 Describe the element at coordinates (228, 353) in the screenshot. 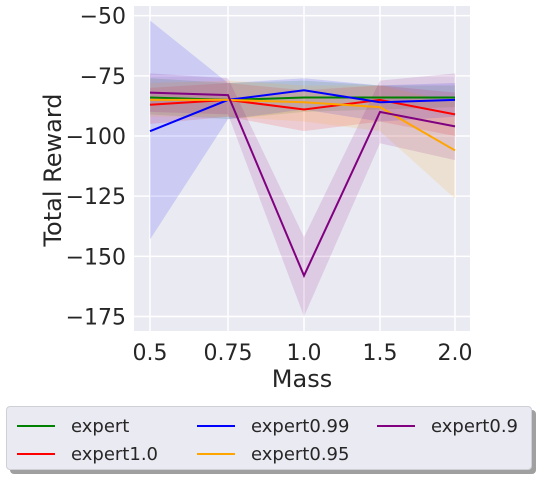

I see `x-tick-label: 0.75` at that location.